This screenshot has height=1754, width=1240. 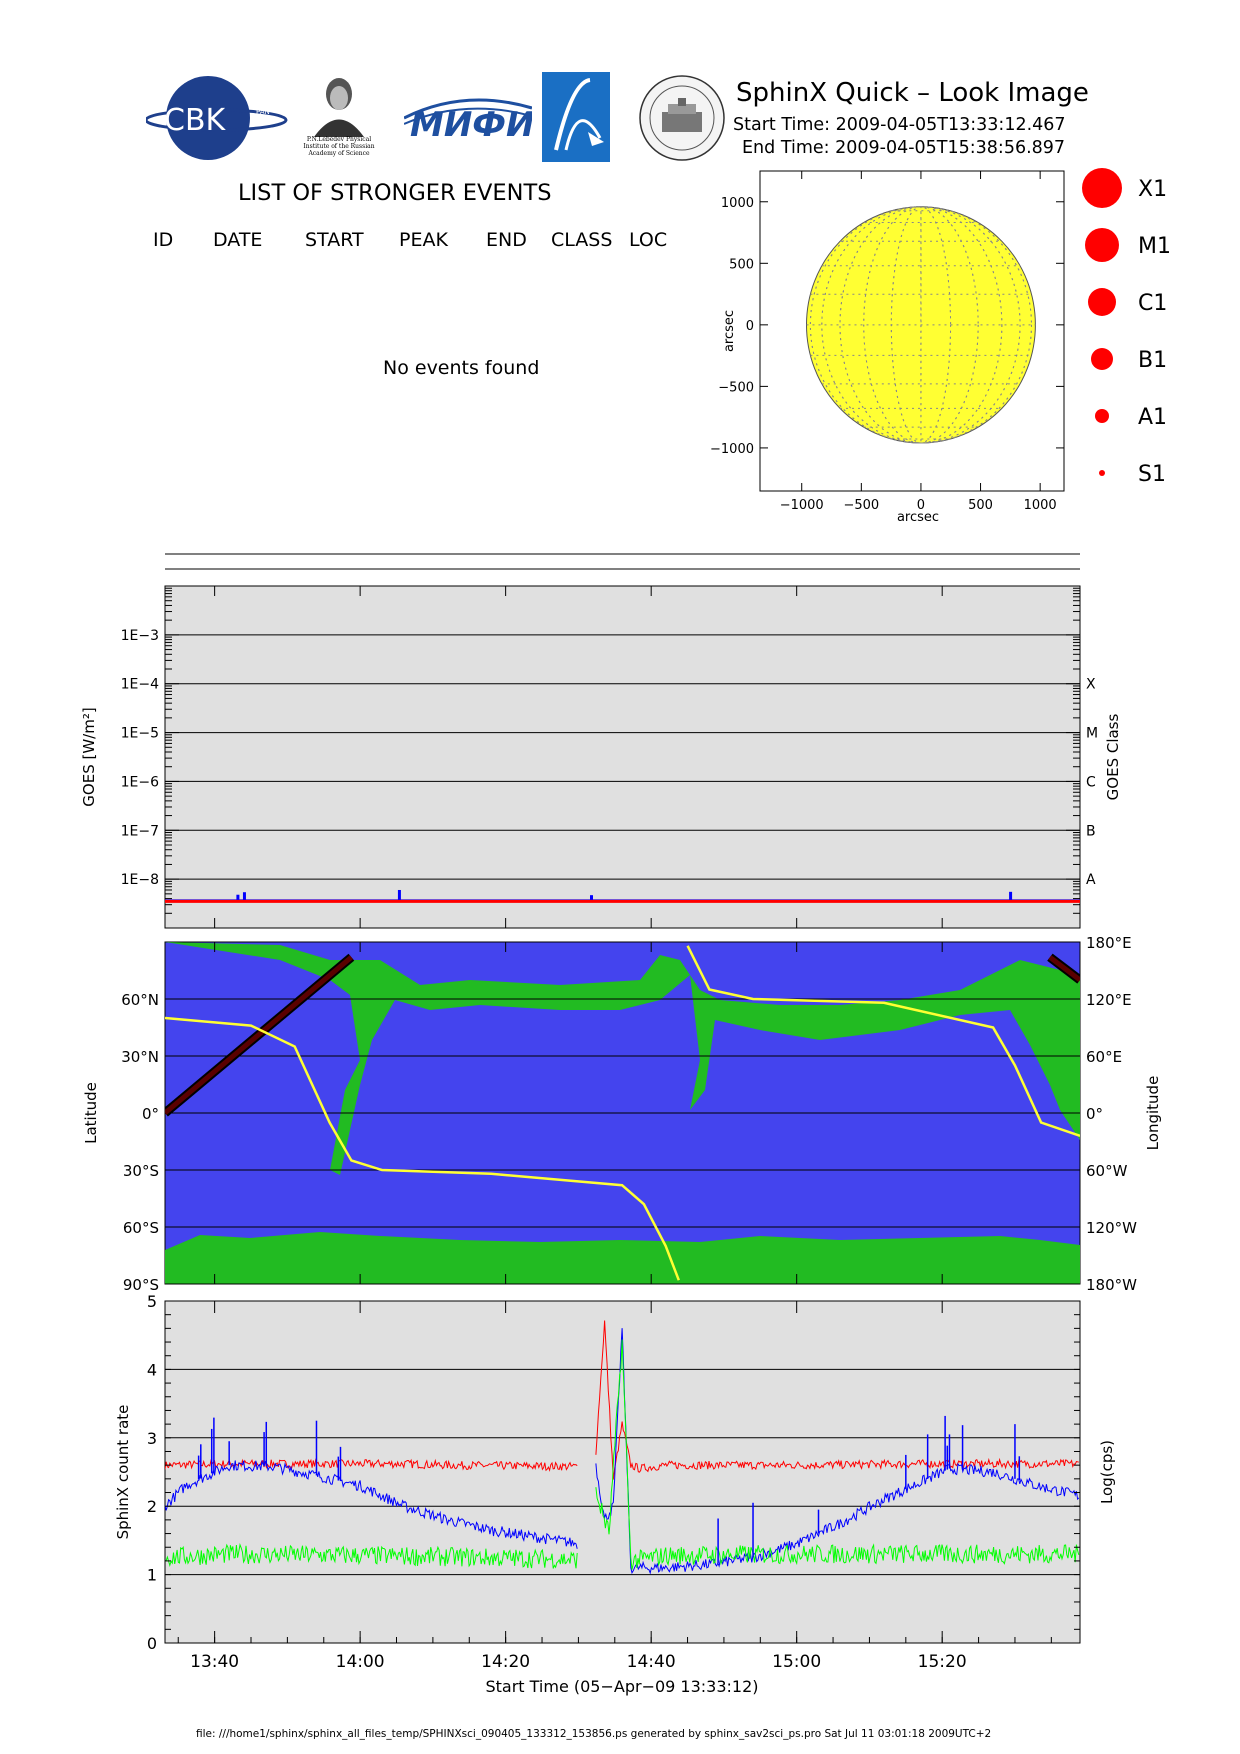 What do you see at coordinates (942, 1662) in the screenshot?
I see `counts-x-tick-label: 15:20` at bounding box center [942, 1662].